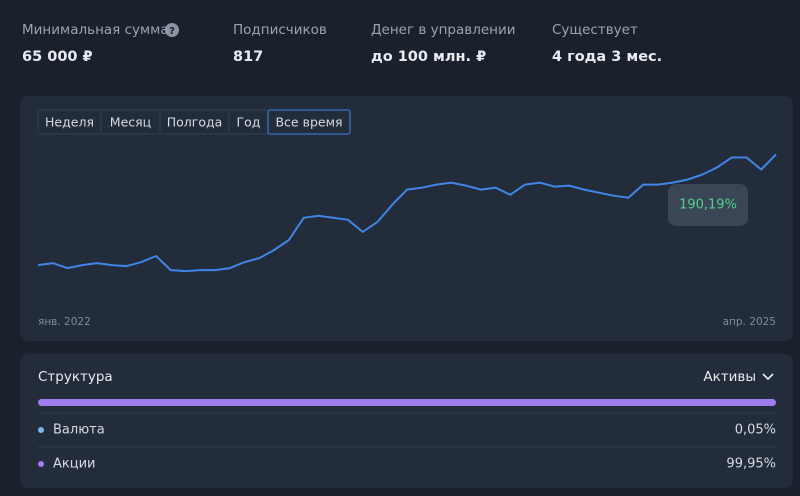 This screenshot has height=496, width=800. I want to click on tab-label: Год, so click(249, 122).